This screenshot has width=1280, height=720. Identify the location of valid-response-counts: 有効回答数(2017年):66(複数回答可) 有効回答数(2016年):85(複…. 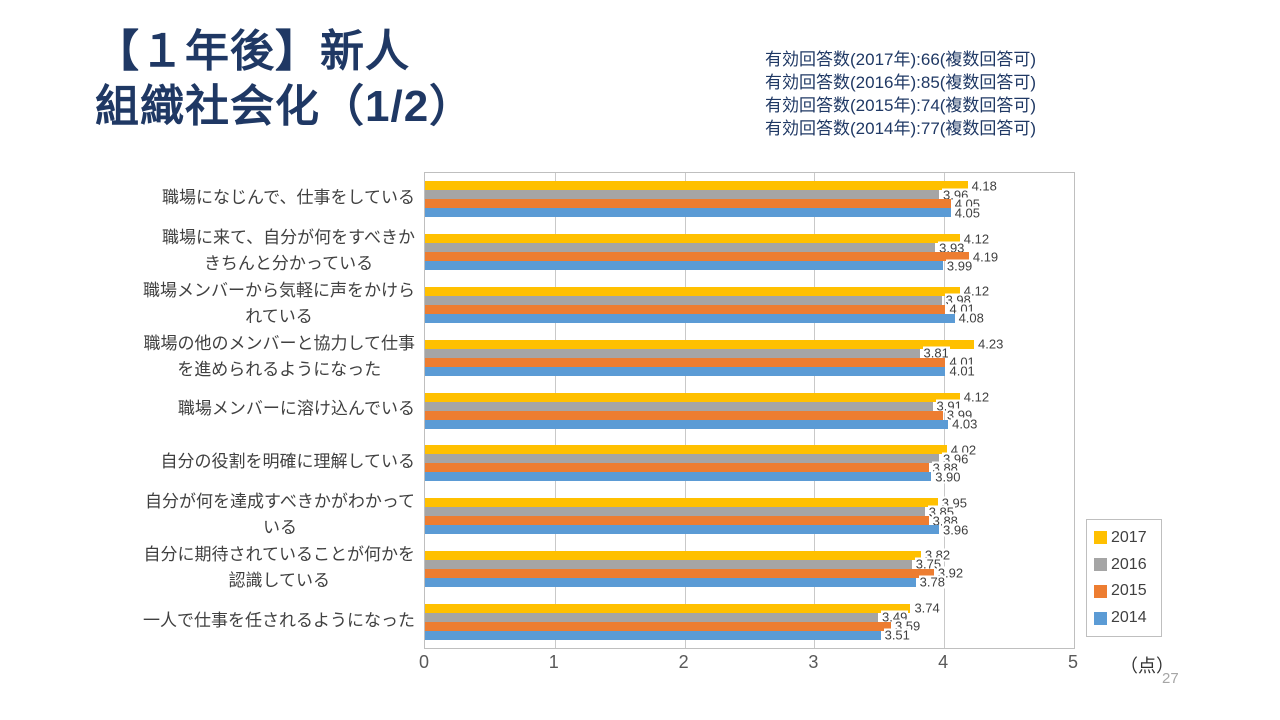
(950, 94).